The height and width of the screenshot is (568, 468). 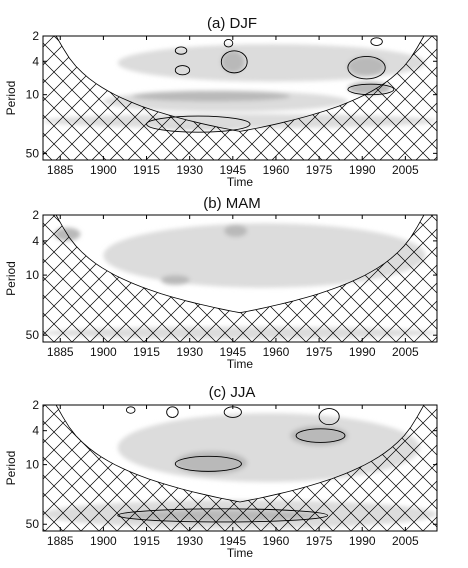 What do you see at coordinates (232, 203) in the screenshot?
I see `panel-title: (b) MAM` at bounding box center [232, 203].